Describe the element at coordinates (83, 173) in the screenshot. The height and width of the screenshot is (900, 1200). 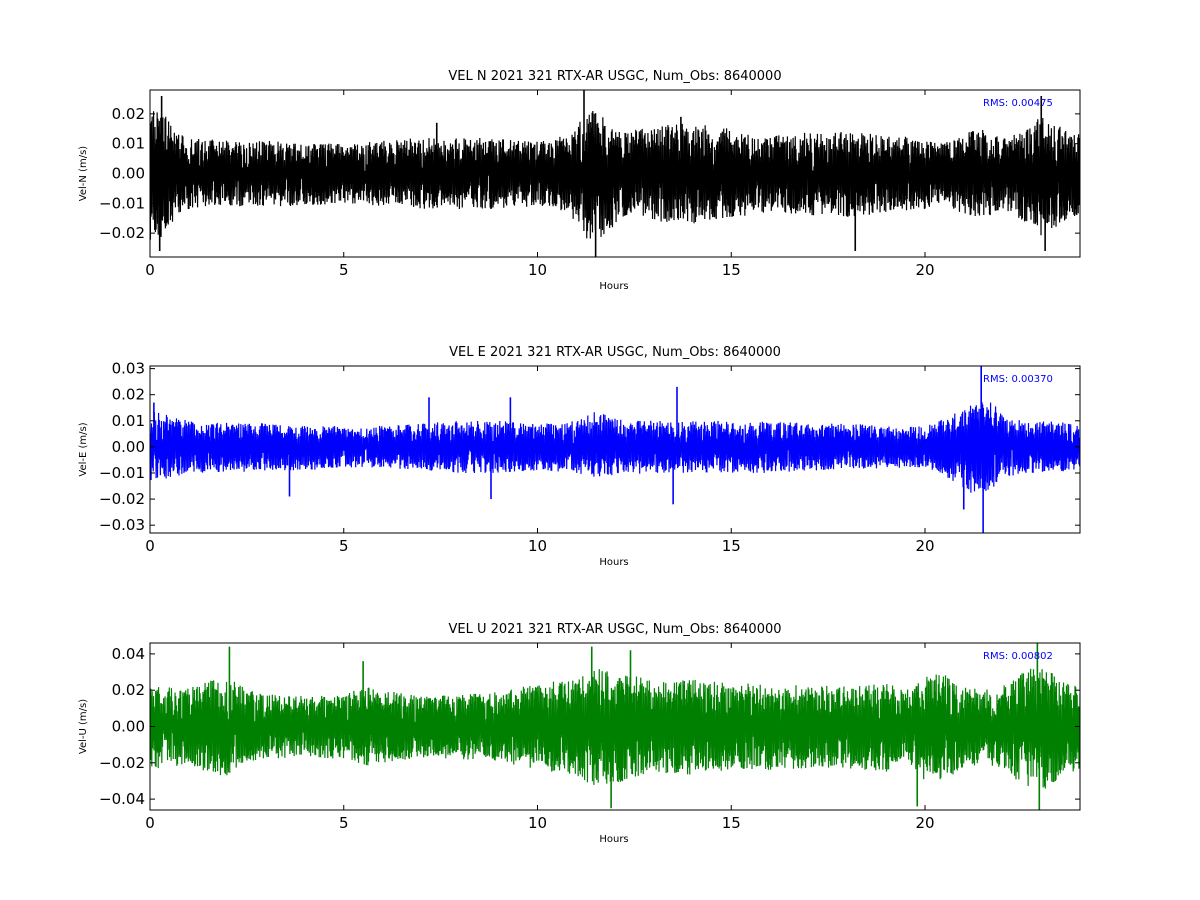
I see `y-axis-label: Vel-N (m/s)` at that location.